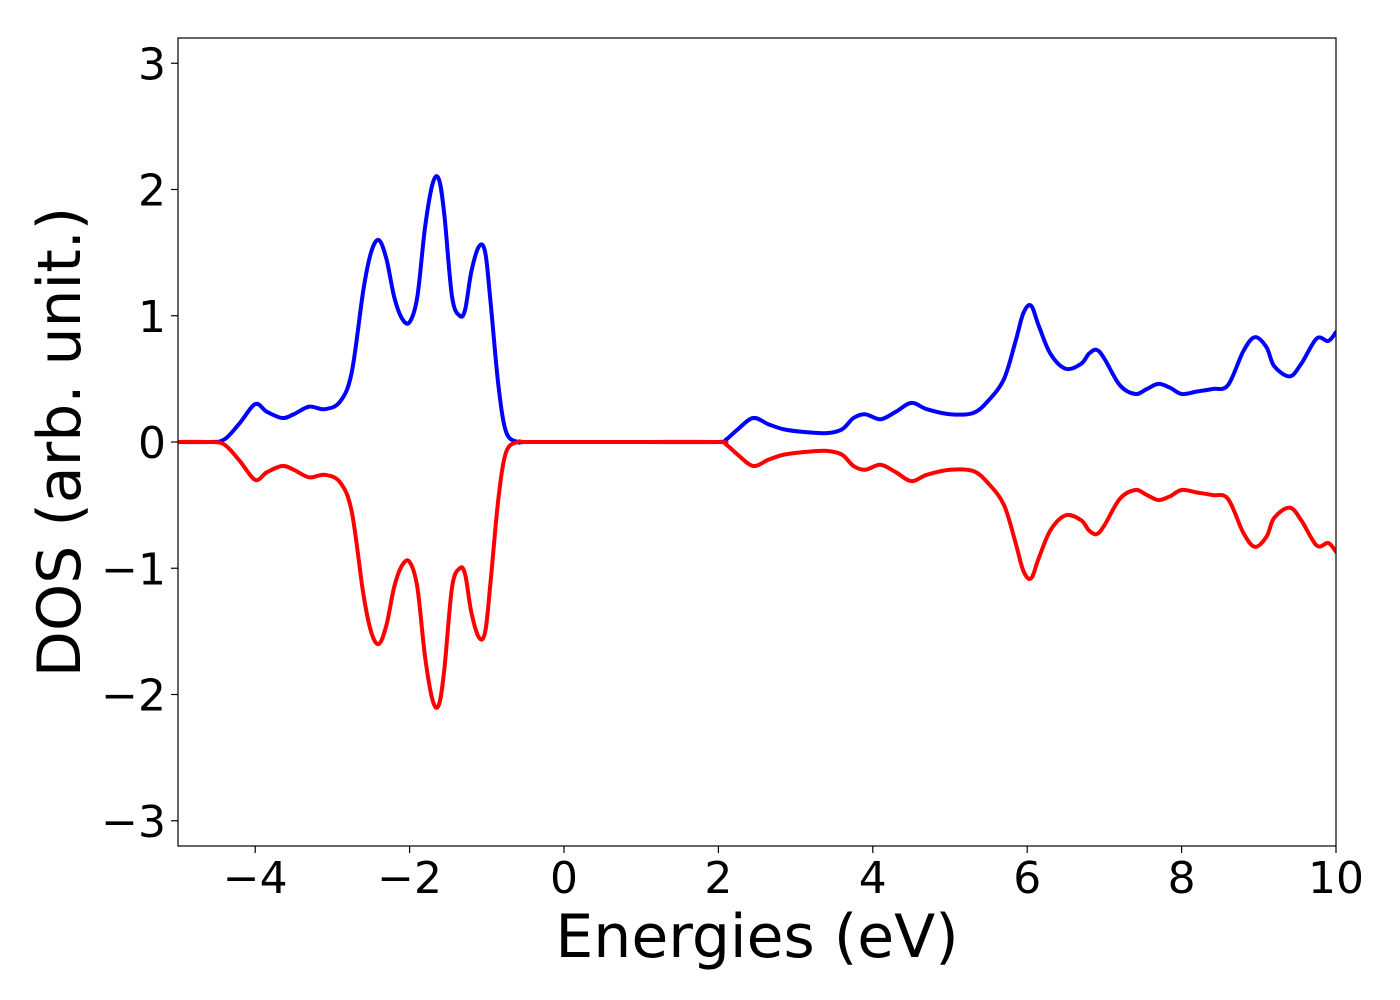  What do you see at coordinates (152, 191) in the screenshot?
I see `y-tick-label: 2` at bounding box center [152, 191].